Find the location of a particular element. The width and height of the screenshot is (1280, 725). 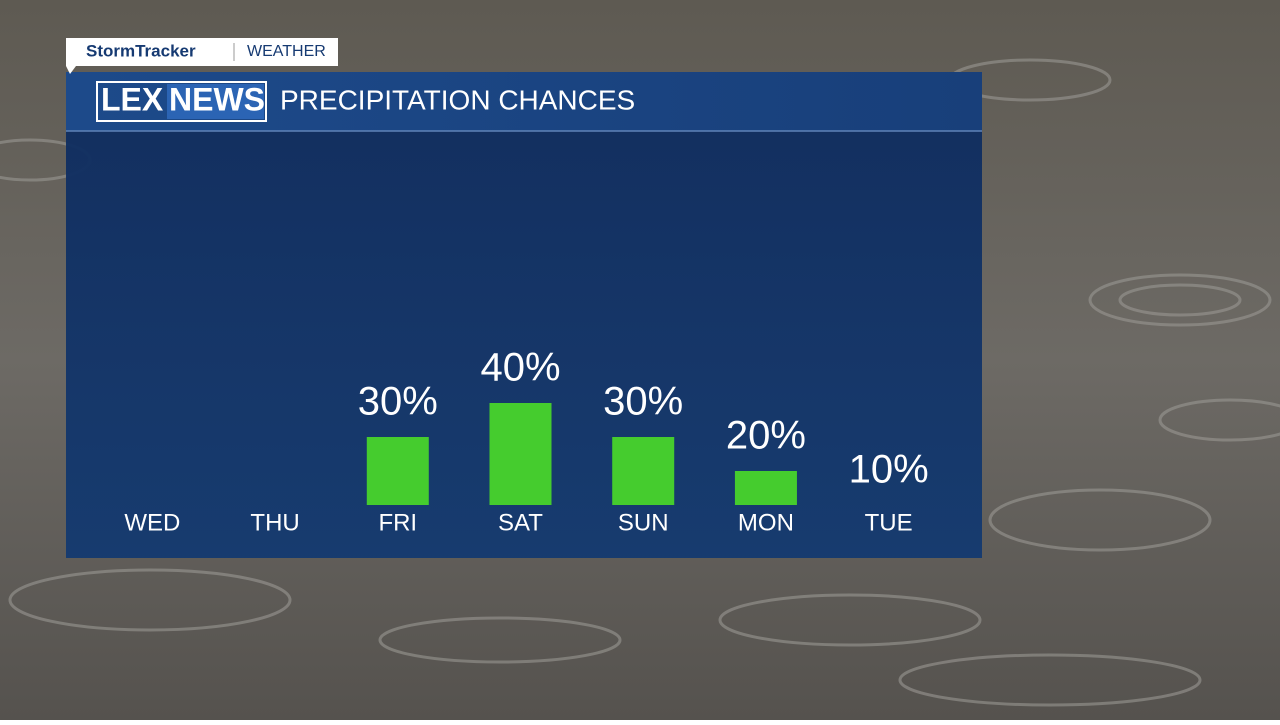

x-tick-label: THU is located at coordinates (274, 522).